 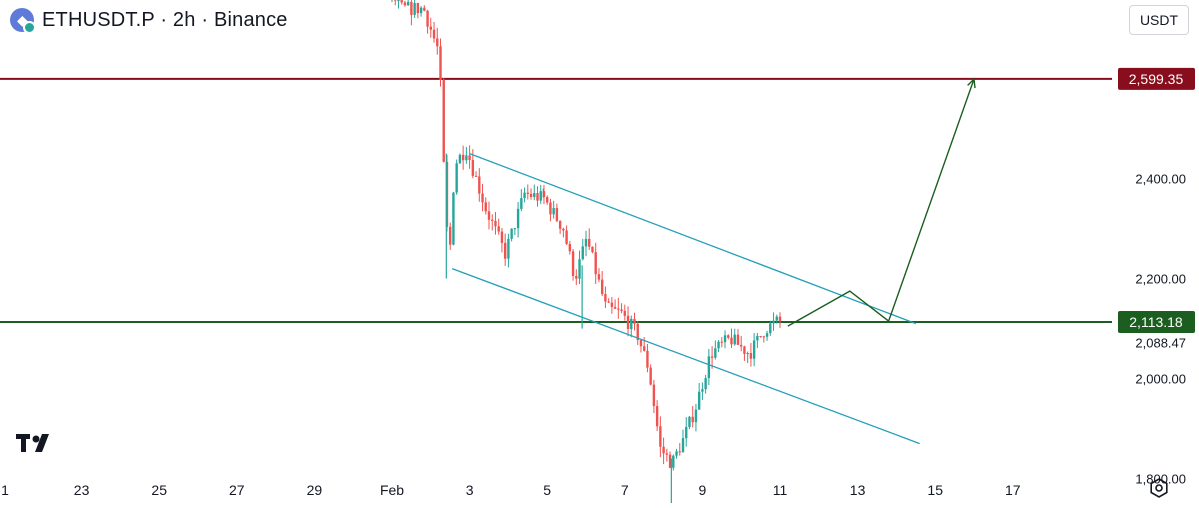 What do you see at coordinates (165, 19) in the screenshot?
I see `symbol-title: ETHUSDT.P · 2h · Binance` at bounding box center [165, 19].